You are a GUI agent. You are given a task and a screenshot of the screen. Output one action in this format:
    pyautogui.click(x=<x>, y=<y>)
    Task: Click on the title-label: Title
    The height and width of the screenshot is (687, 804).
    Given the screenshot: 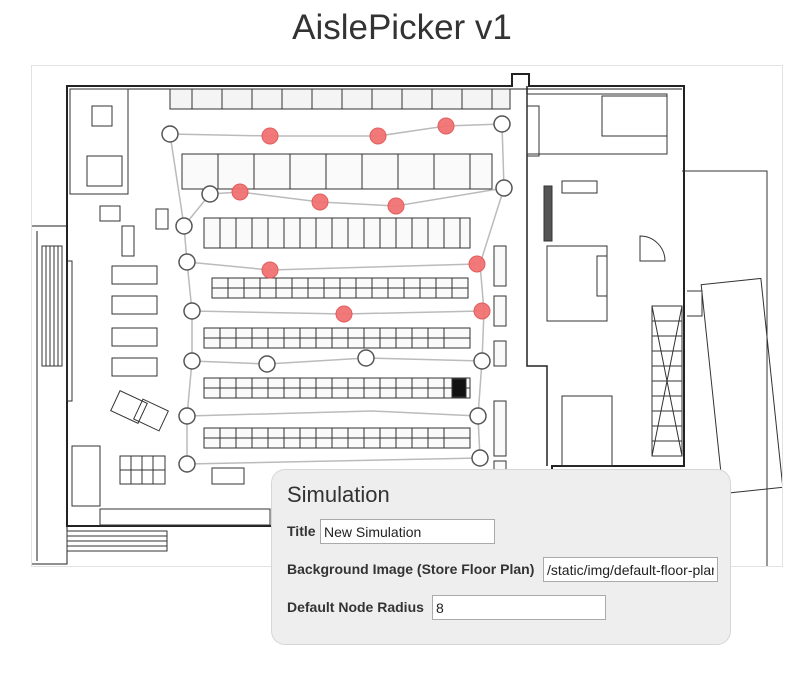 What is the action you would take?
    pyautogui.click(x=301, y=531)
    